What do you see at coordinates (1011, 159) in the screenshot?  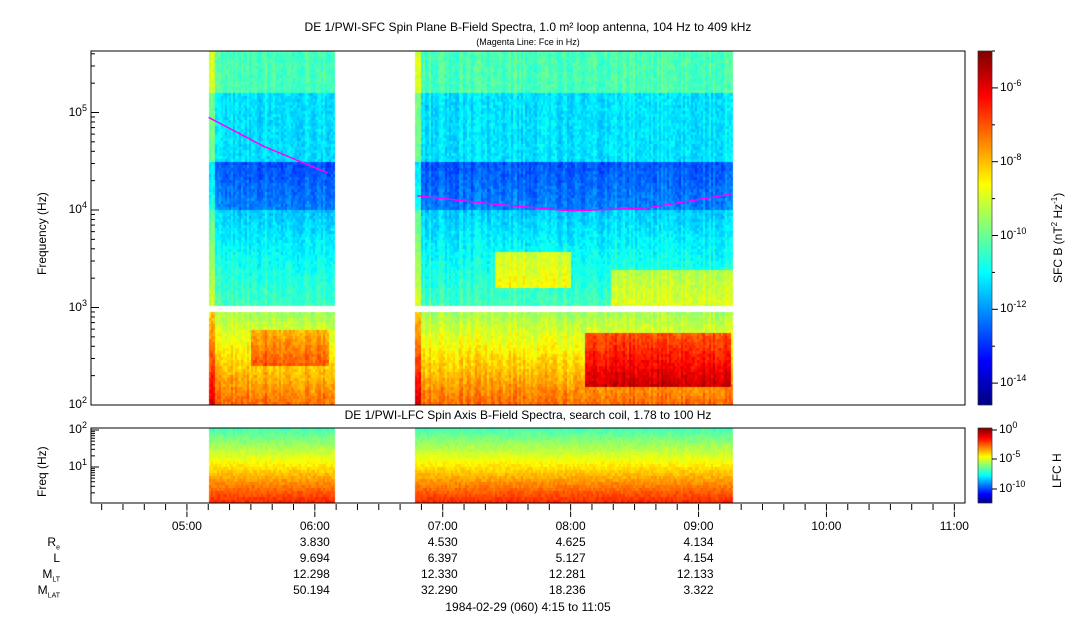 I see `colorbar-tick-label: 10⁻⁸` at bounding box center [1011, 159].